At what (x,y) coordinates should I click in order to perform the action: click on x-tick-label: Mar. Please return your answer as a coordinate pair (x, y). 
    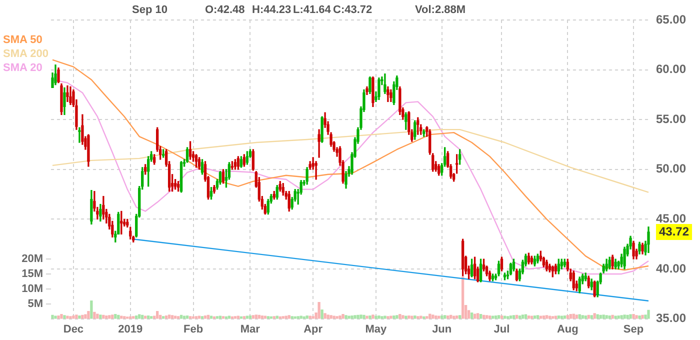
    Looking at the image, I should click on (250, 329).